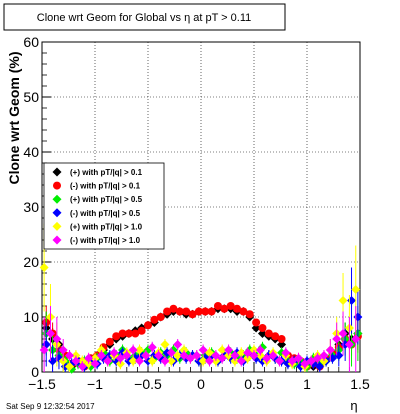  What do you see at coordinates (31, 317) in the screenshot?
I see `y-tick-label: 10` at bounding box center [31, 317].